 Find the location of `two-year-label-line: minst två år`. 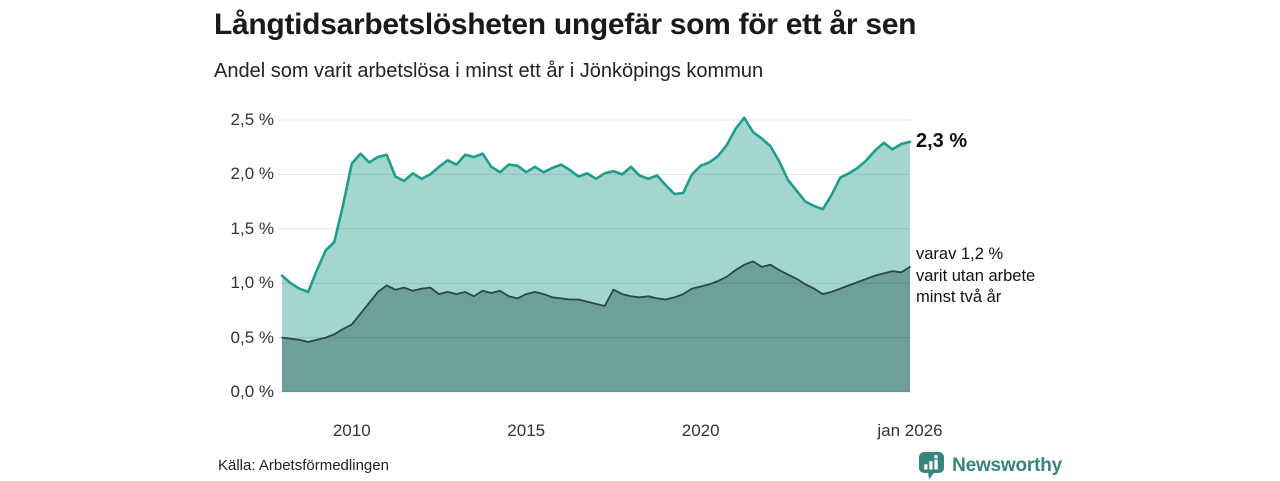

two-year-label-line: minst två år is located at coordinates (959, 297).